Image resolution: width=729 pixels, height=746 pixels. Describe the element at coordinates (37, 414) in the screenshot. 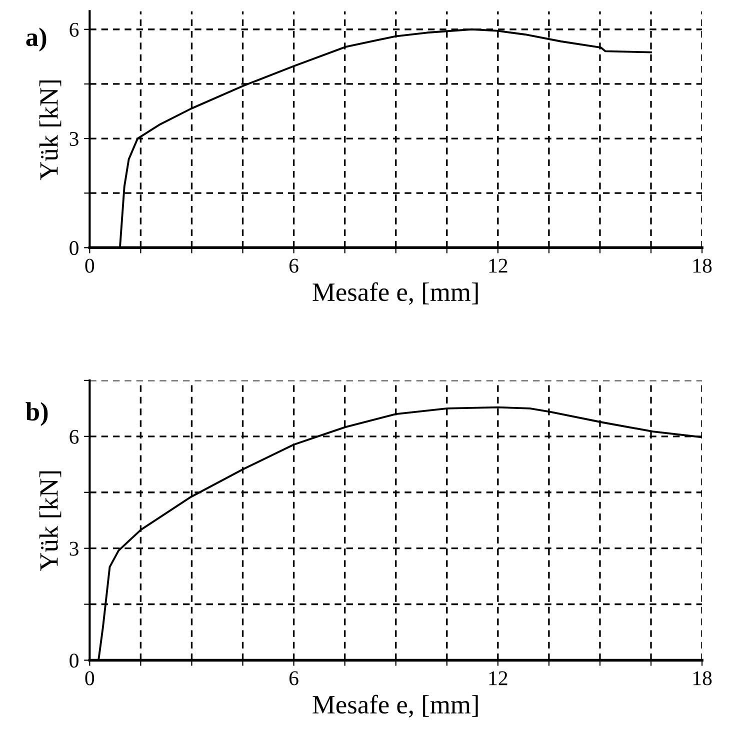

I see `text: b)` at that location.